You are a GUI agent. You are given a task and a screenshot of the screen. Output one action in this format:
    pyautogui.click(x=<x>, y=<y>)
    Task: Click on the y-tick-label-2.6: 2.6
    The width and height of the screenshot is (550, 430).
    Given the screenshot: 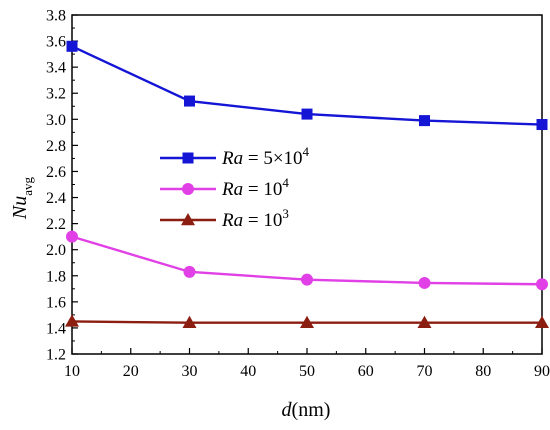 What is the action you would take?
    pyautogui.click(x=56, y=172)
    